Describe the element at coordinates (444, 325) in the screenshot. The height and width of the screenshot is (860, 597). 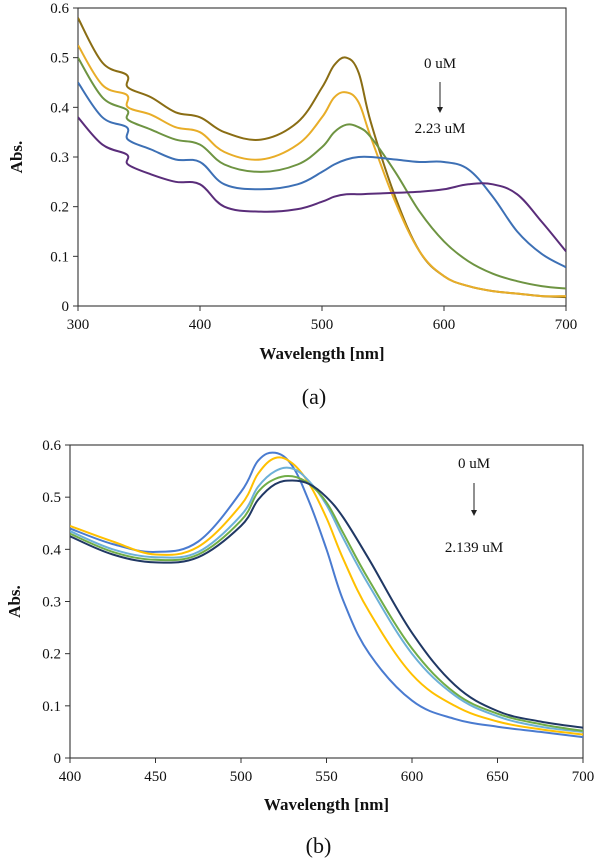
I see `panel-a-x-tick-label: 600` at that location.